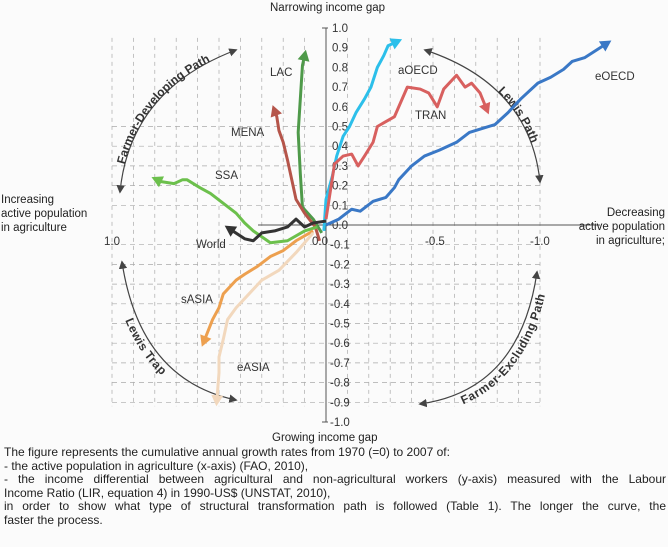 The height and width of the screenshot is (547, 668). I want to click on series-arrowhead-ssa, so click(157, 182).